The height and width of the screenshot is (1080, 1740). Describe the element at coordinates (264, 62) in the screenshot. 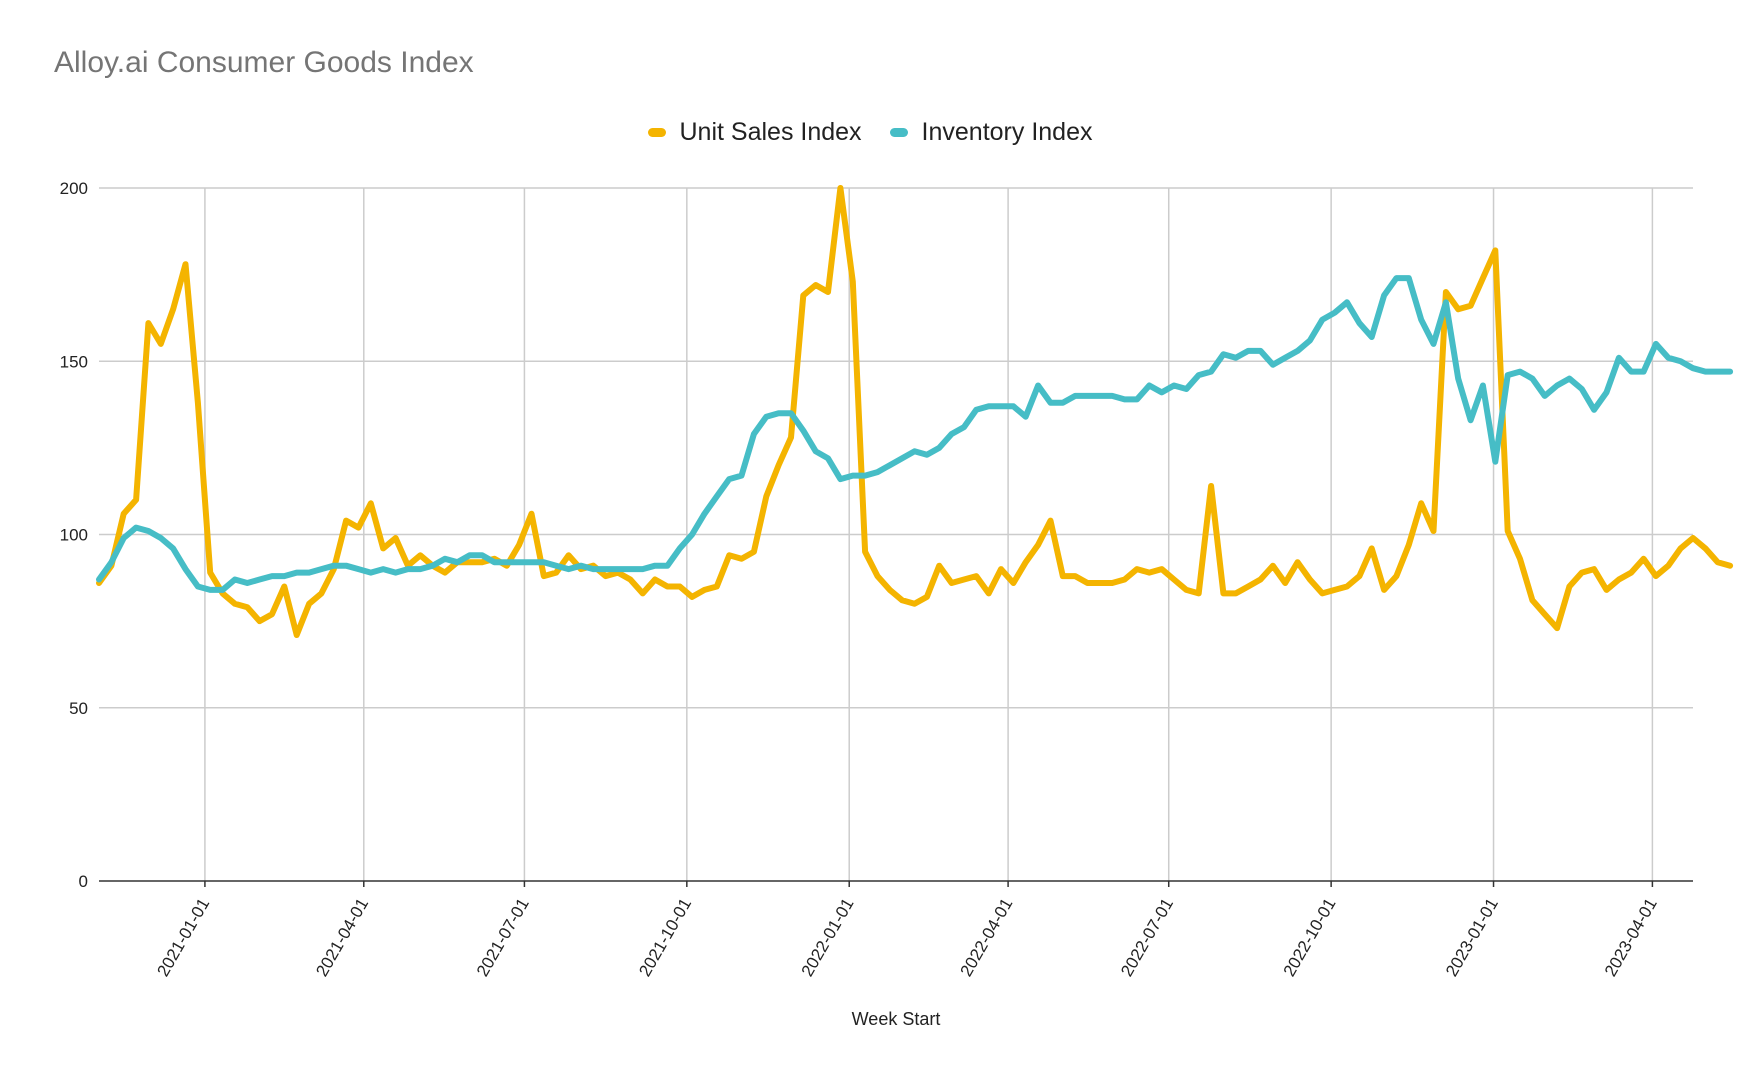

I see `chart-title: Alloy.ai Consumer Goods Index` at that location.